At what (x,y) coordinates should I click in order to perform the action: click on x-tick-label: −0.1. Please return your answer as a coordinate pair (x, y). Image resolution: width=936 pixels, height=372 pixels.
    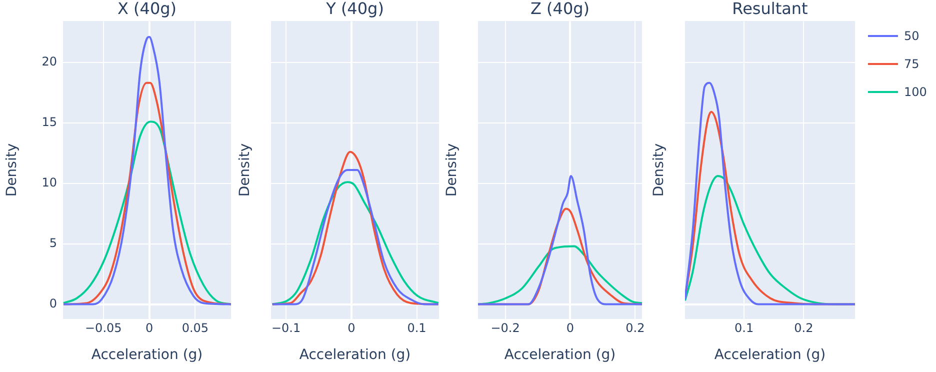
    Looking at the image, I should click on (286, 328).